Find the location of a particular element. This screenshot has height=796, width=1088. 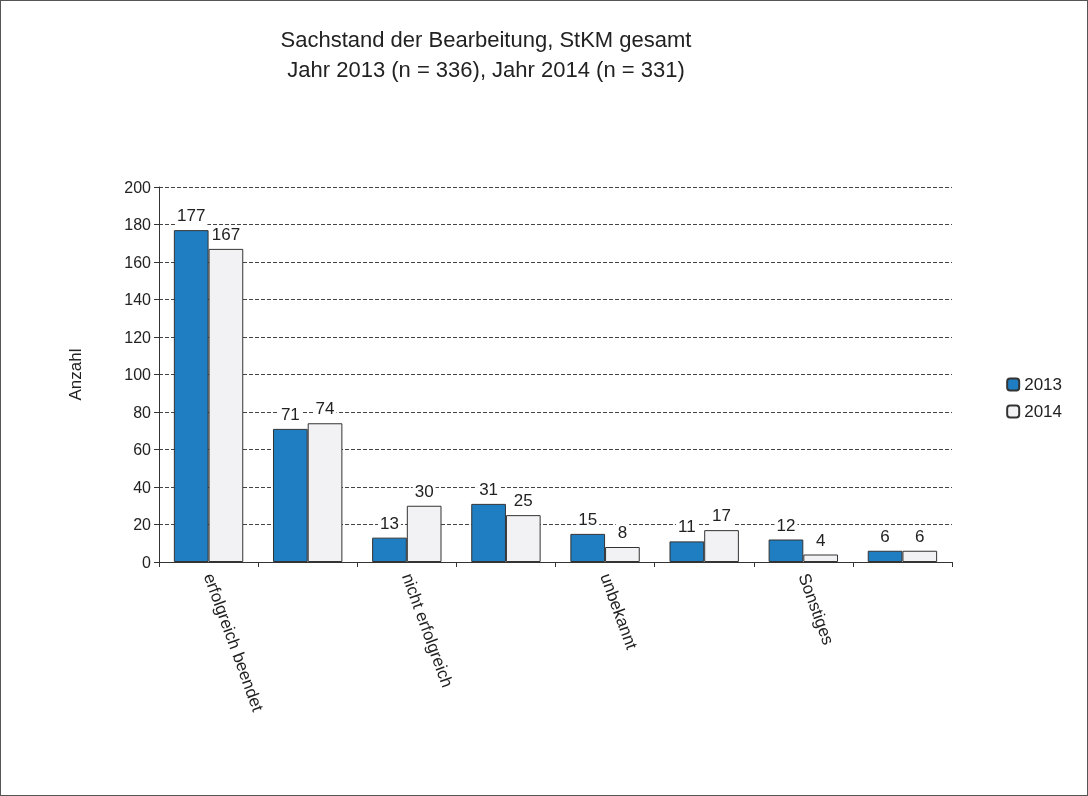

y-tick-label: 0 is located at coordinates (147, 562).